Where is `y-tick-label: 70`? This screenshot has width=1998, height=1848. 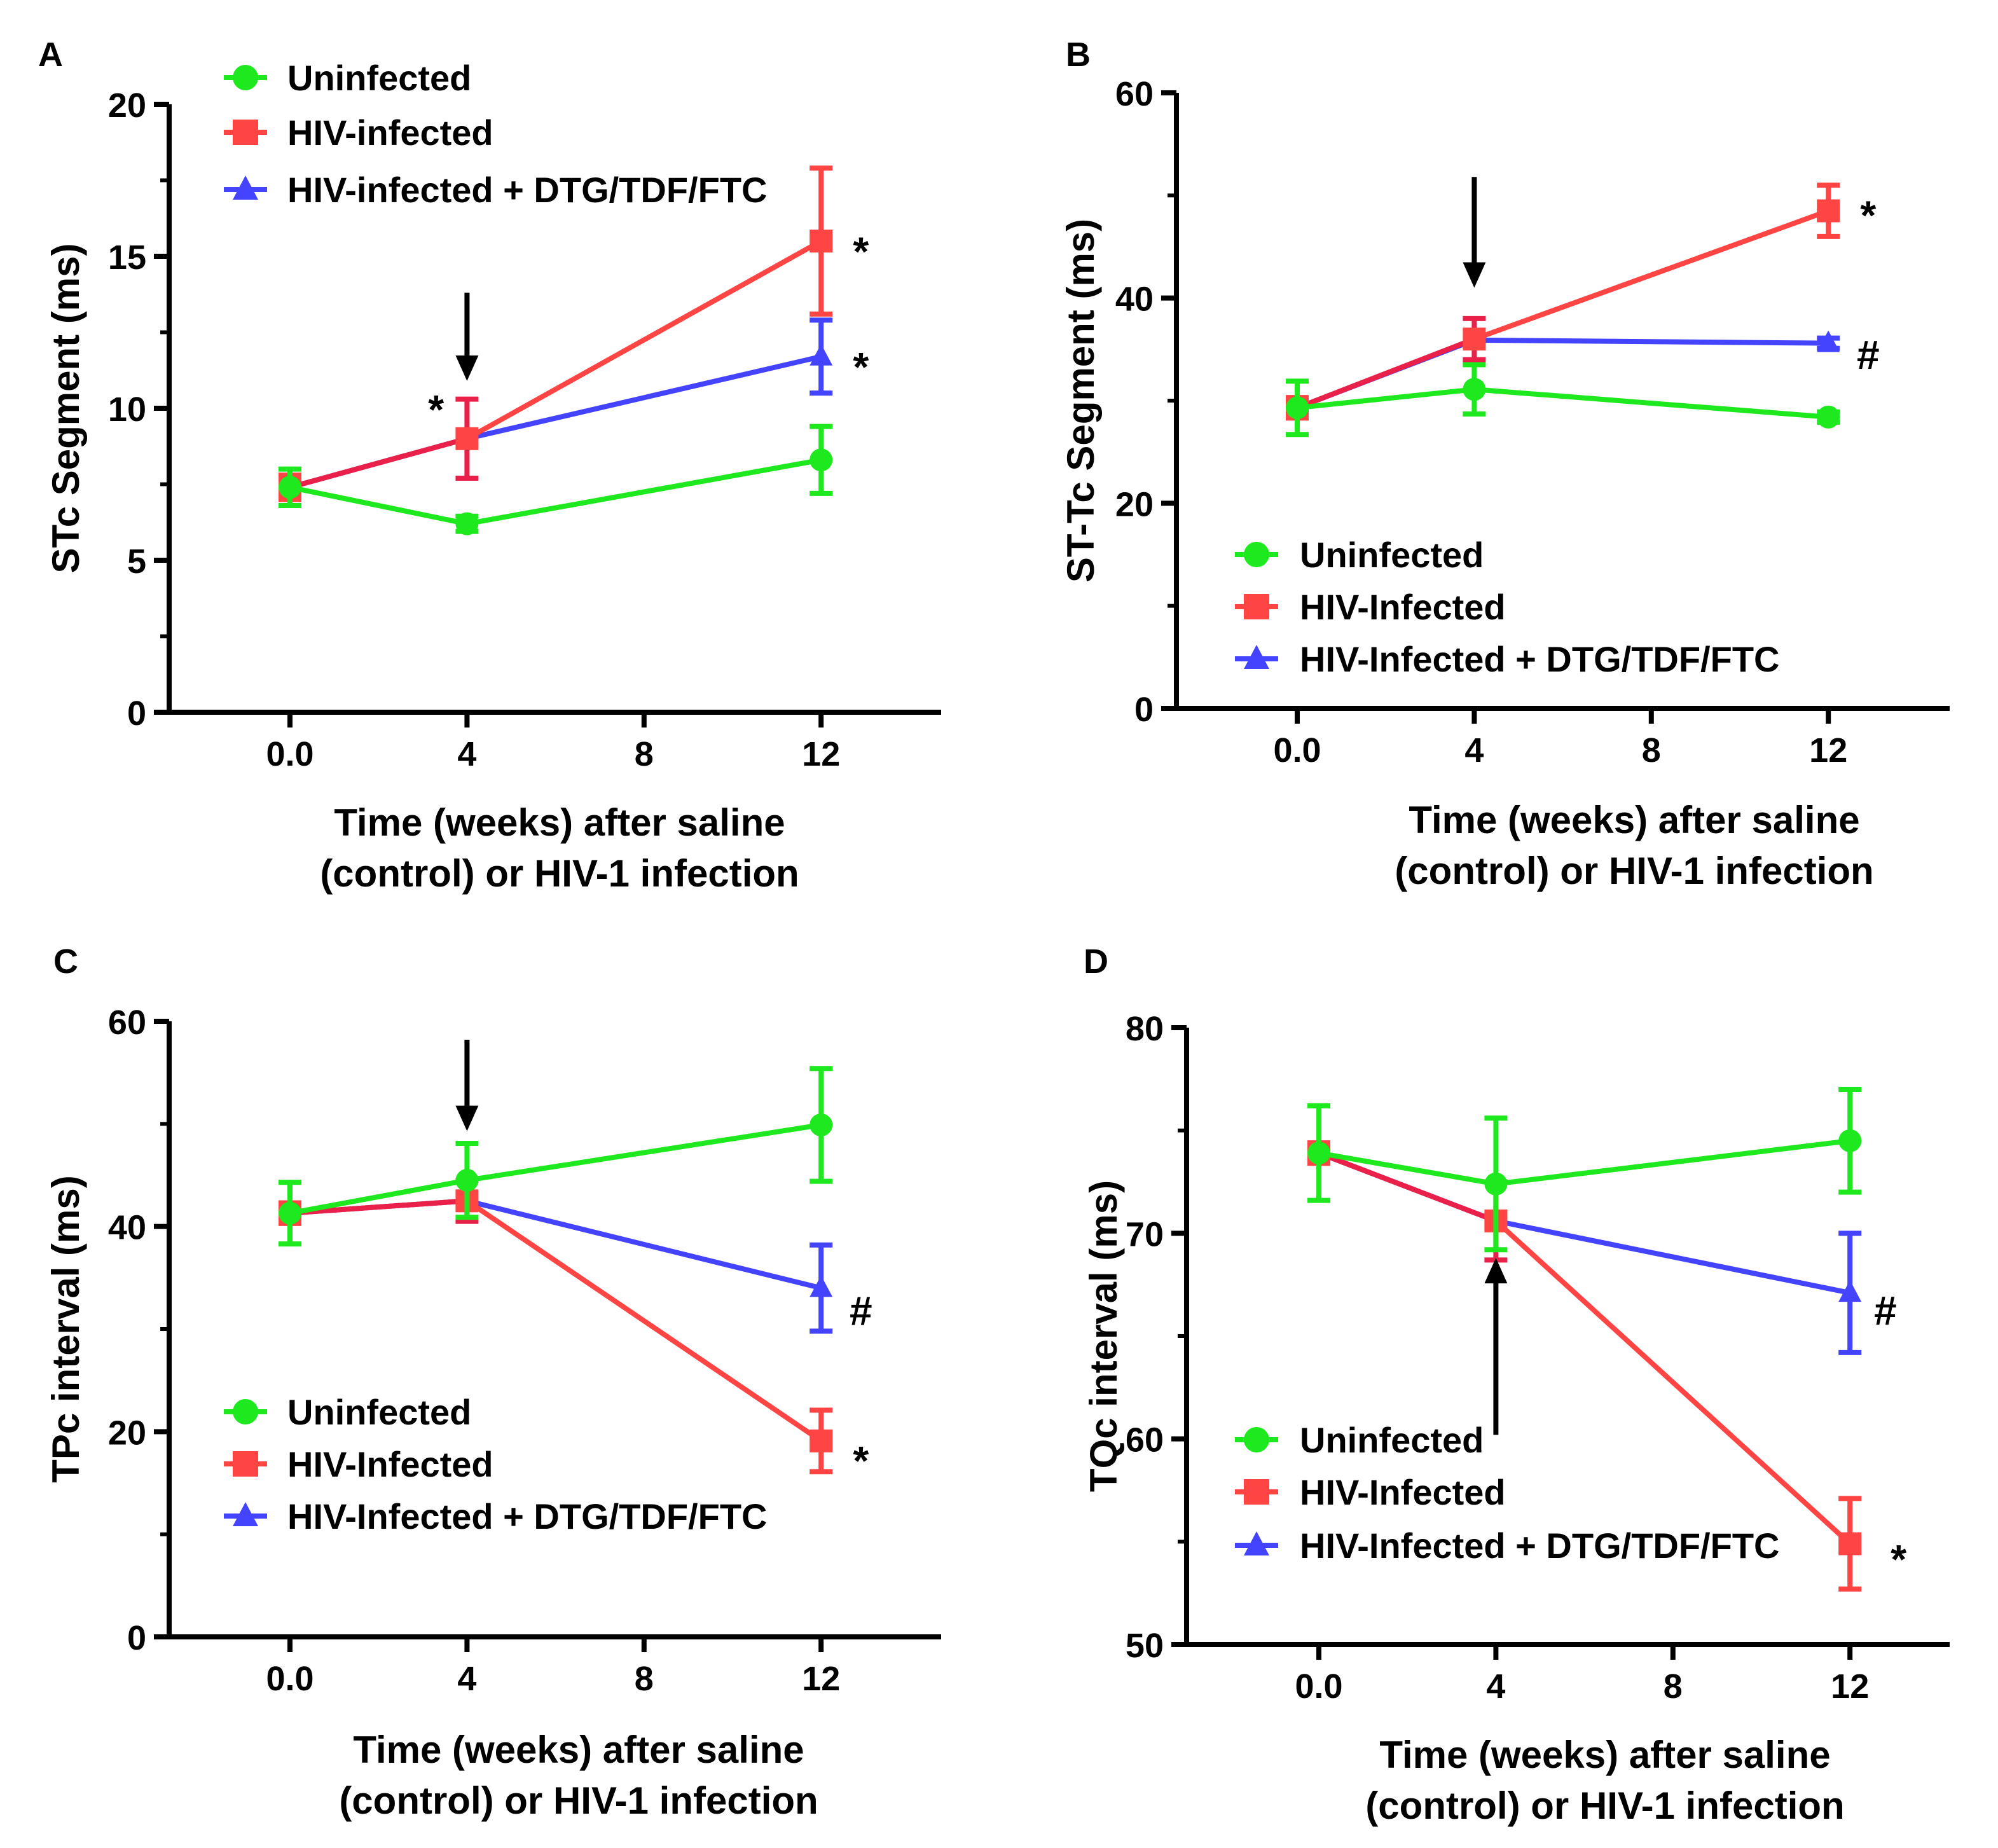
y-tick-label: 70 is located at coordinates (1145, 1234).